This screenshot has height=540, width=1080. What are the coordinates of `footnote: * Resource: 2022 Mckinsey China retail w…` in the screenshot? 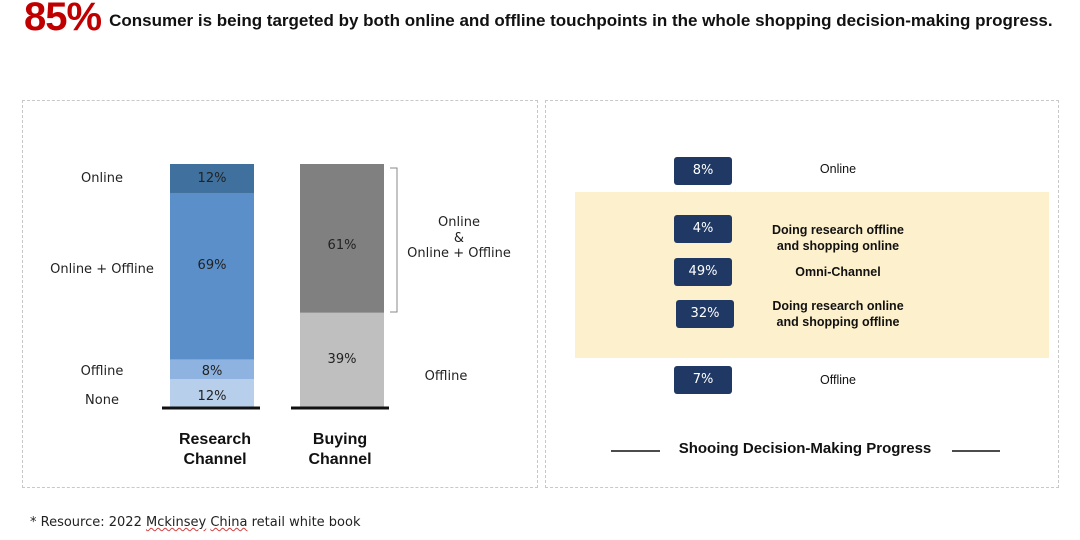 It's located at (195, 522).